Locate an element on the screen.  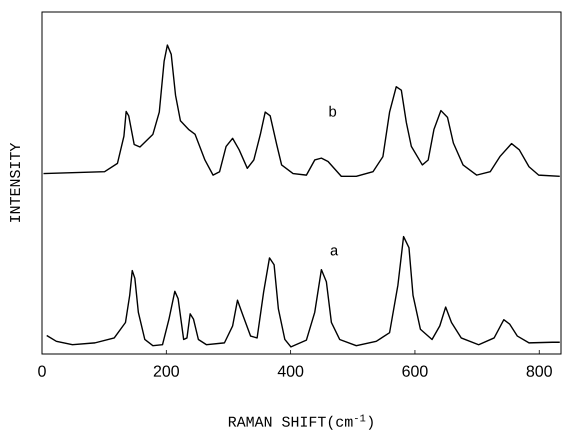
x-tick-label: 0 is located at coordinates (42, 371).